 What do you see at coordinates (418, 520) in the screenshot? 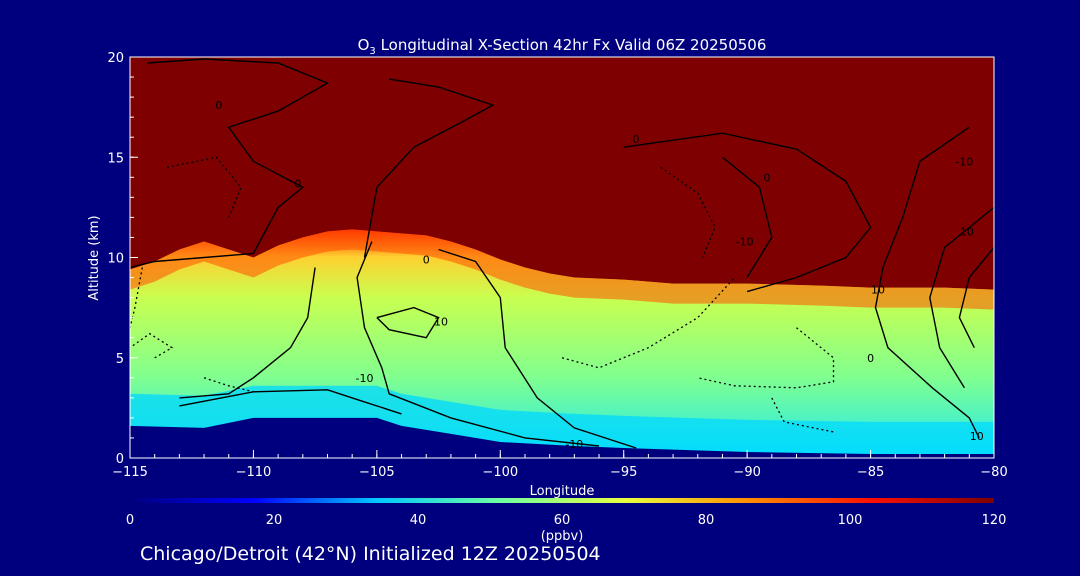
I see `colorbar-tick-label: 40` at bounding box center [418, 520].